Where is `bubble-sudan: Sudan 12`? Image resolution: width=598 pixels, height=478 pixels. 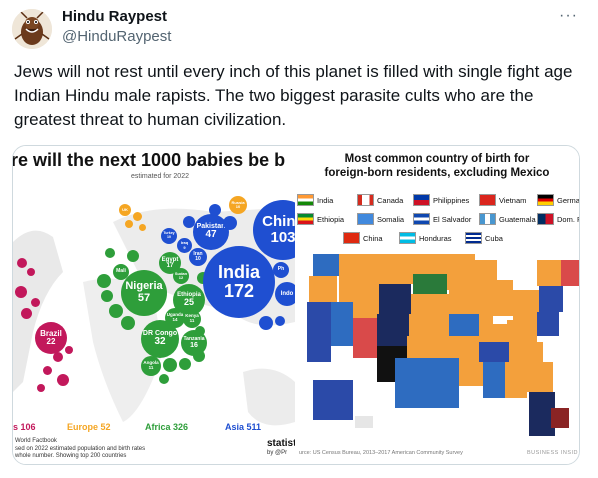
bubble-sudan: Sudan 12 is located at coordinates (181, 276).